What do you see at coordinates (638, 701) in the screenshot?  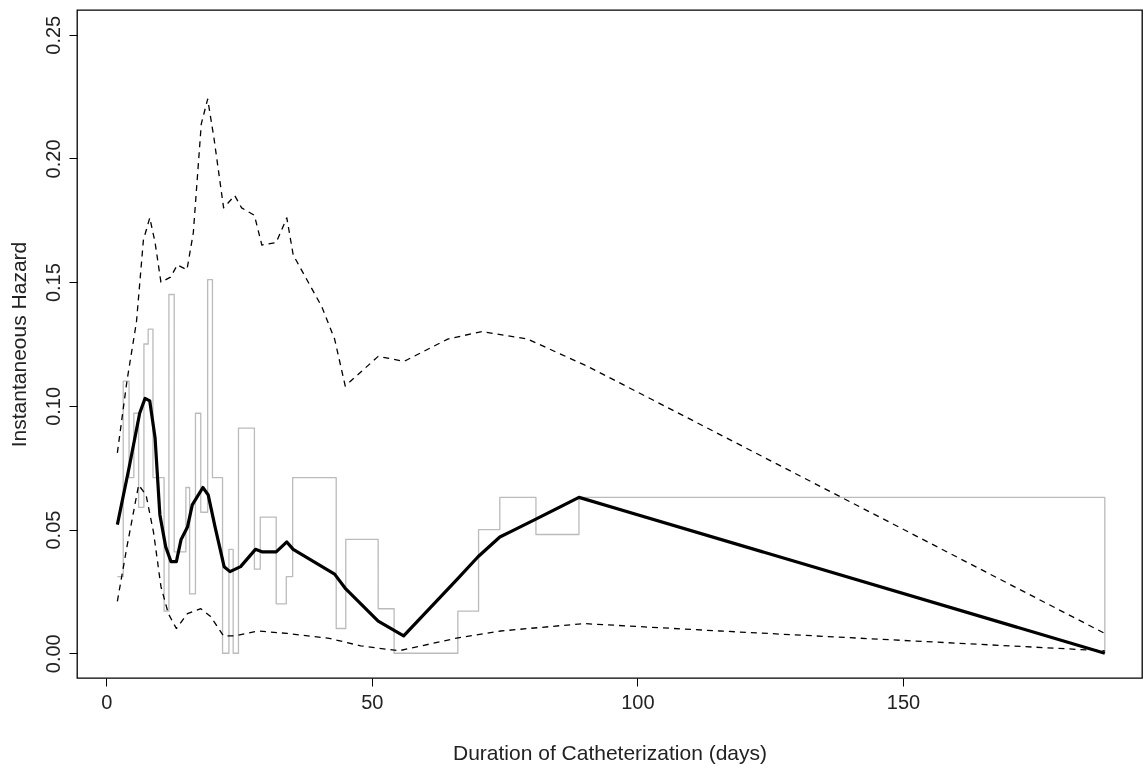 I see `x-tick-label: 100` at bounding box center [638, 701].